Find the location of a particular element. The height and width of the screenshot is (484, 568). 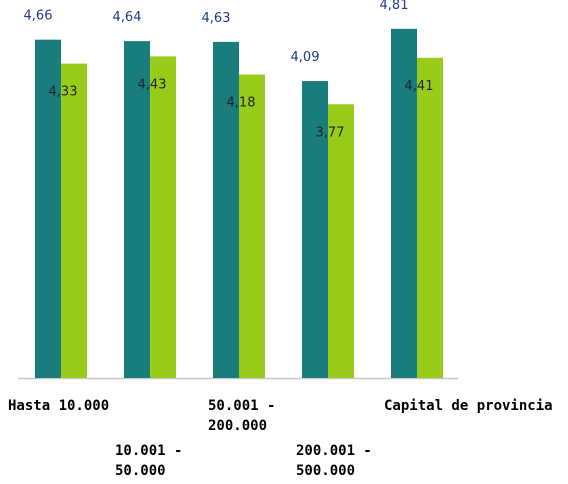

category-label-3: 50.001 -200.000 is located at coordinates (241, 416).